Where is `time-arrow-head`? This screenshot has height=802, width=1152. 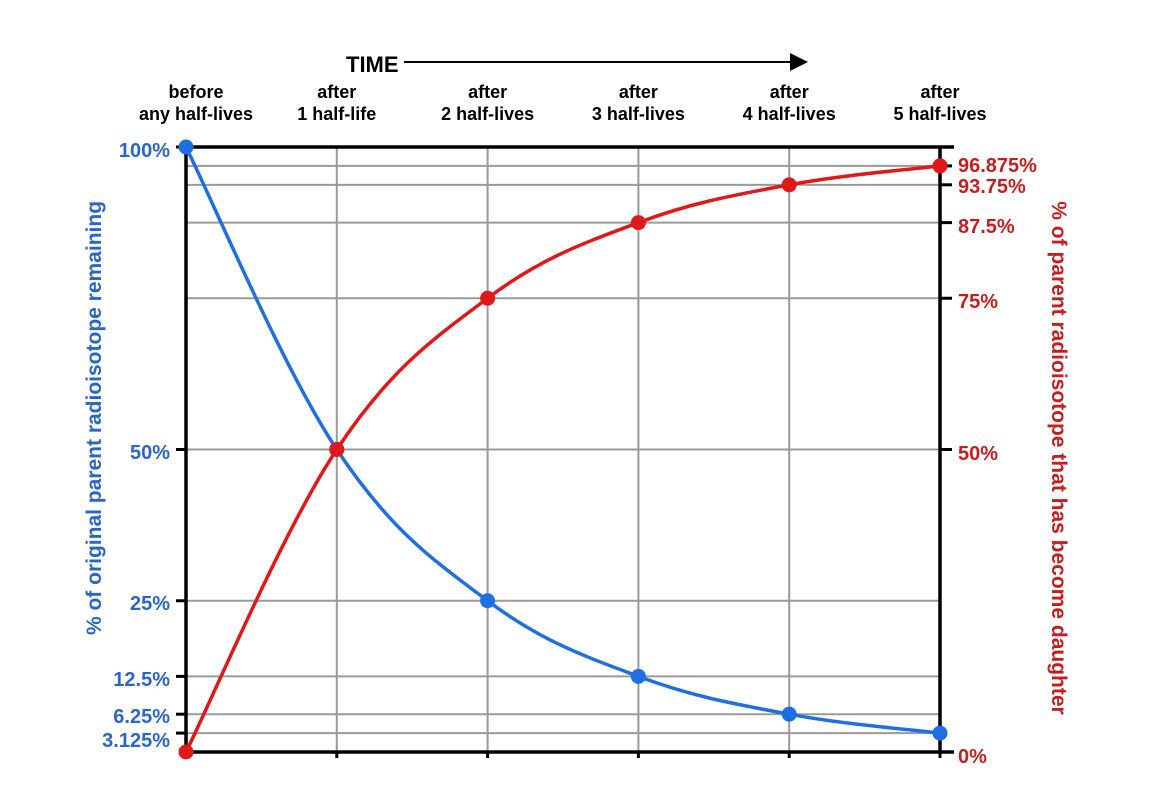 time-arrow-head is located at coordinates (799, 62).